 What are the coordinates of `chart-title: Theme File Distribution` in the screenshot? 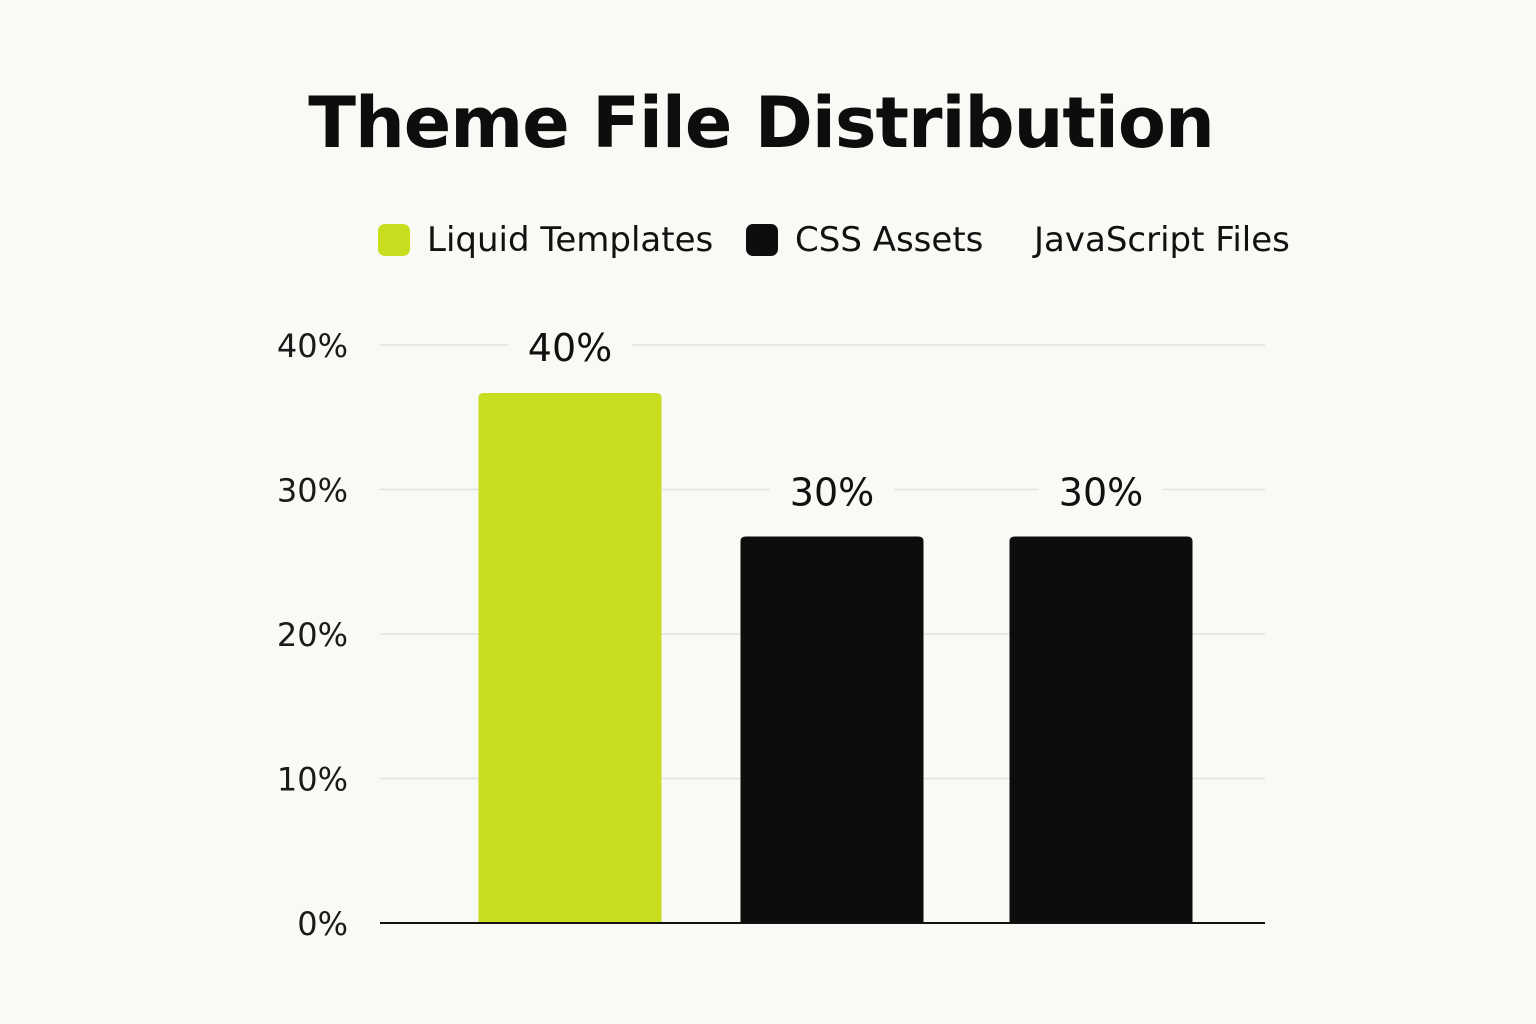 It's located at (761, 123).